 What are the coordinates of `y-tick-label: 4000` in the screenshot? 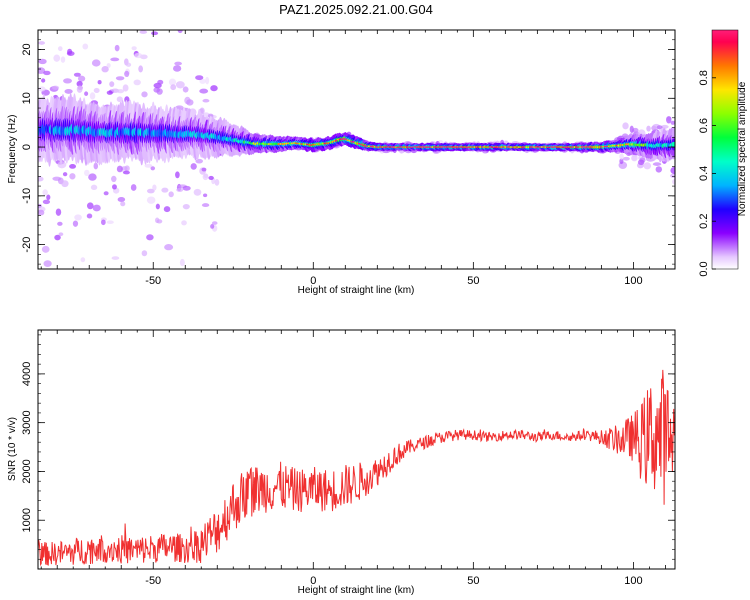 It's located at (27, 374).